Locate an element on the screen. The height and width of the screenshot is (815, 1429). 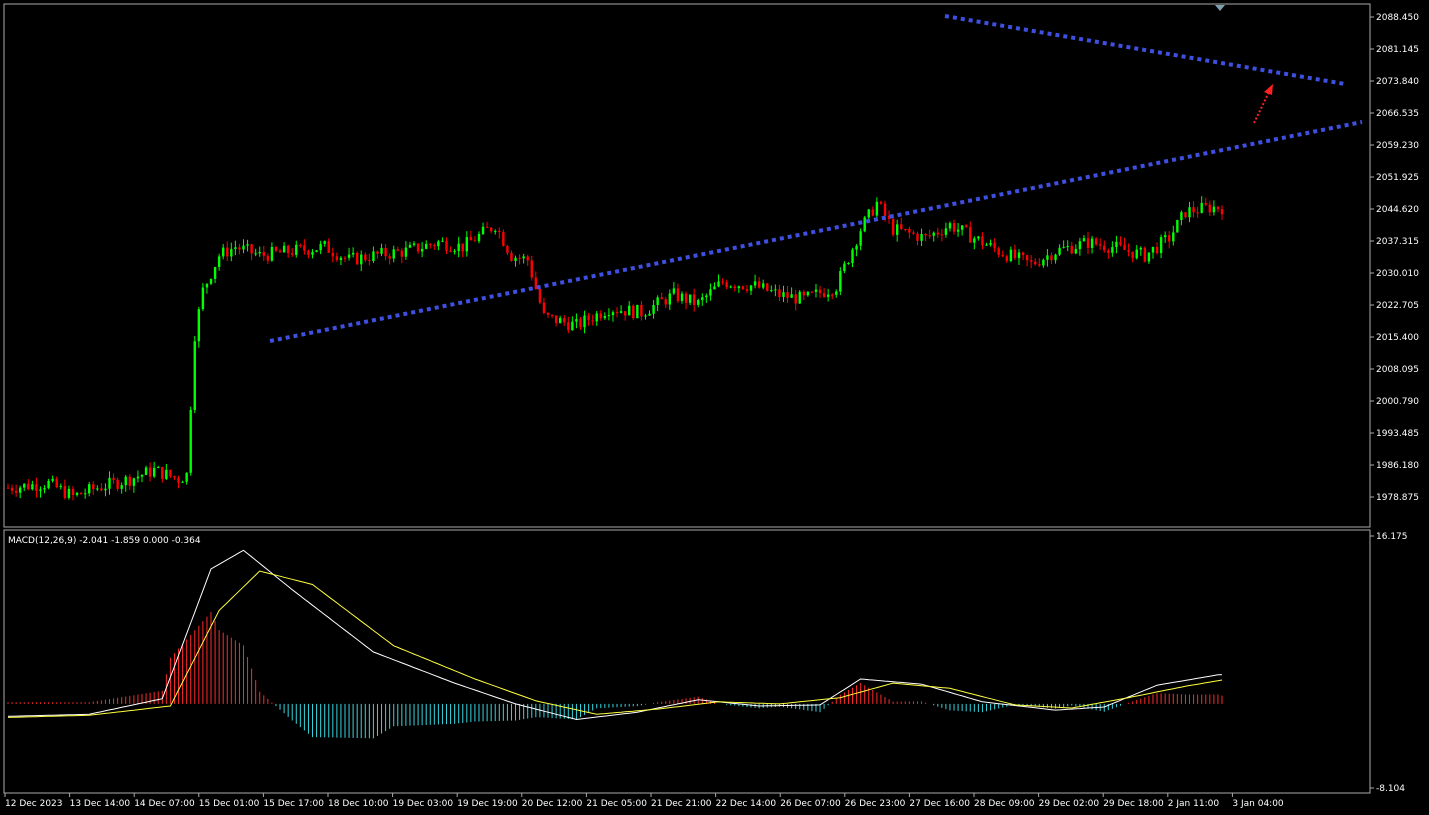
price-y-tick-label: 2088.450 is located at coordinates (1397, 18).